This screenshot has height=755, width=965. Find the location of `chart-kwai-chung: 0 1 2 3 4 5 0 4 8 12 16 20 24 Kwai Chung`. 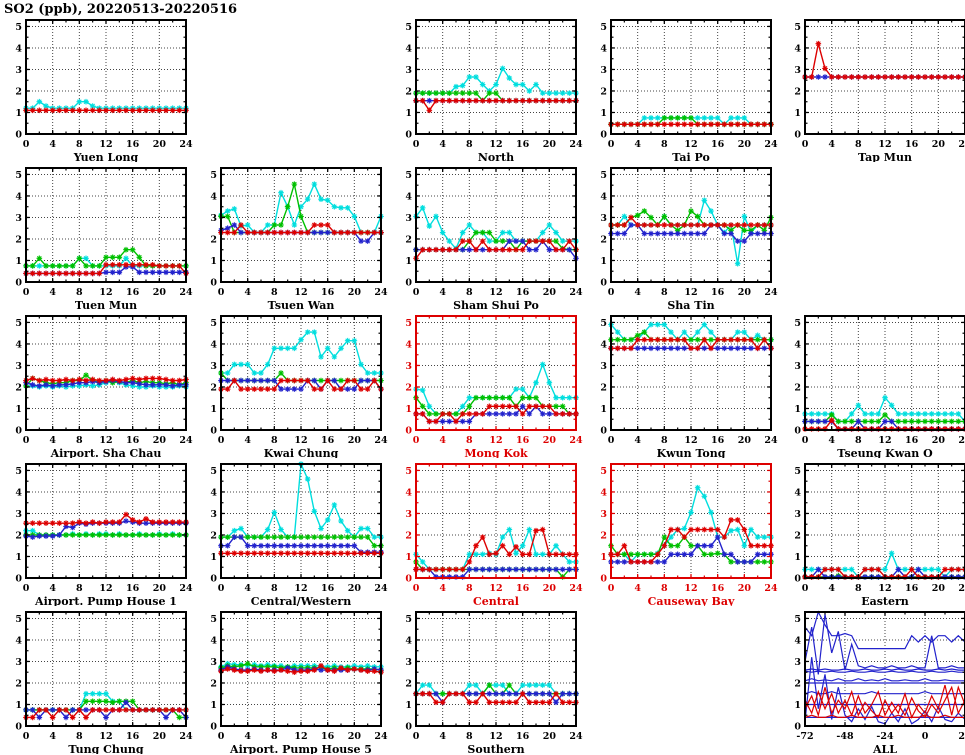

chart-kwai-chung: 0 1 2 3 4 5 0 4 8 12 16 20 24 Kwai Chung is located at coordinates (293, 385).